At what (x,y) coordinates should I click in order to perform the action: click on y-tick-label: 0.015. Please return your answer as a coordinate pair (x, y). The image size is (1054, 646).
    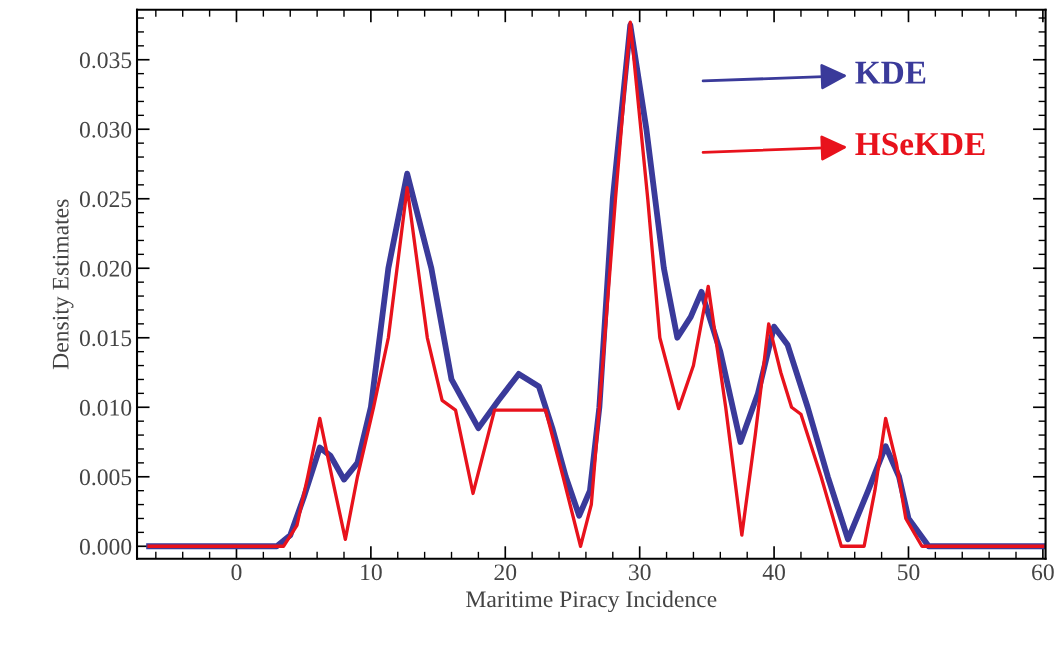
    Looking at the image, I should click on (105, 338).